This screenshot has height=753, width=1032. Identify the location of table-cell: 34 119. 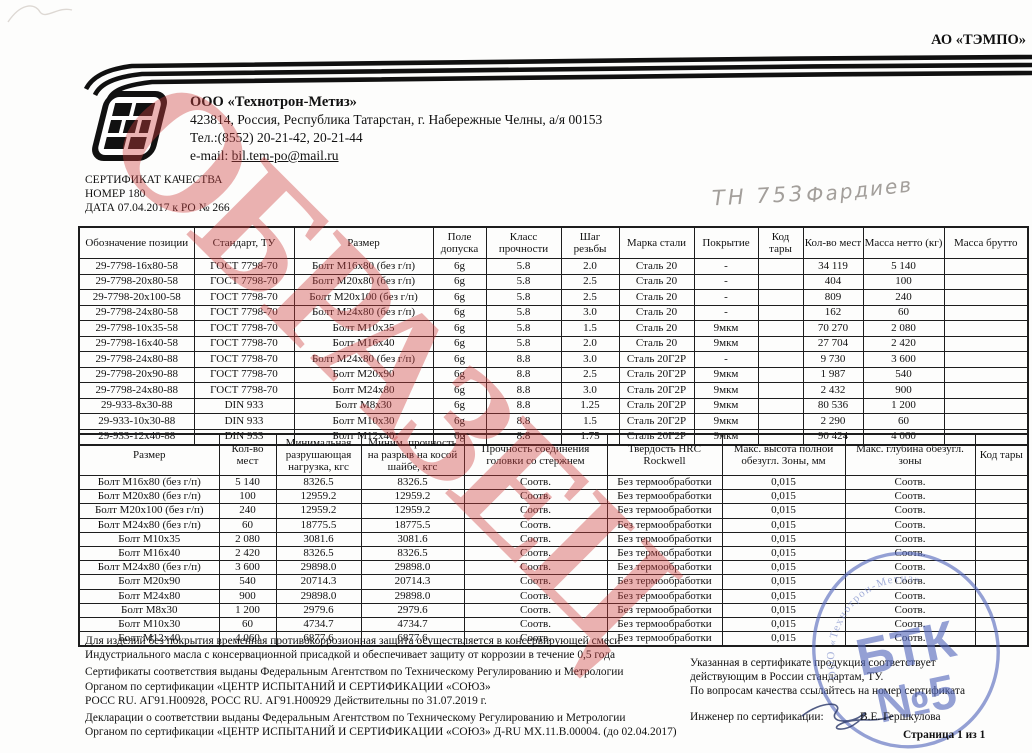
(833, 266).